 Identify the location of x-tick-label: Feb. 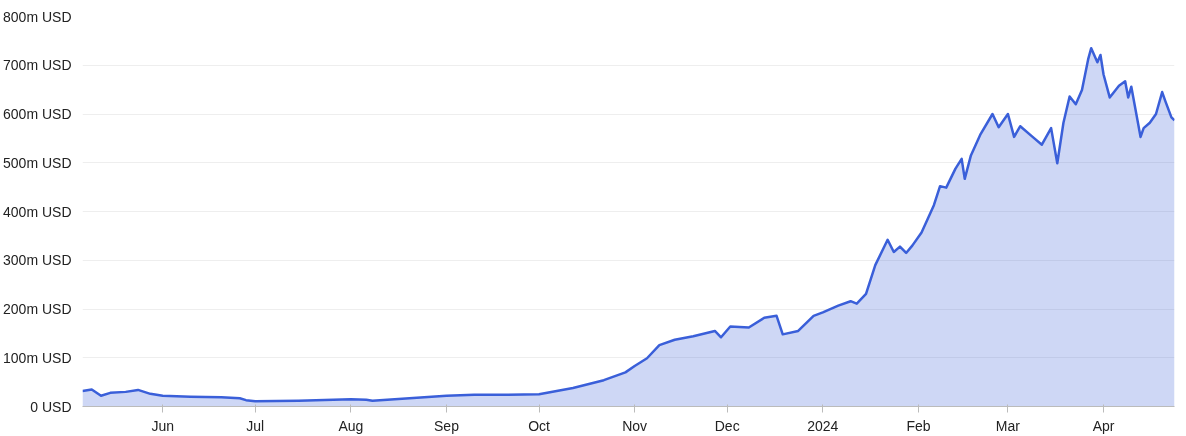
(918, 425).